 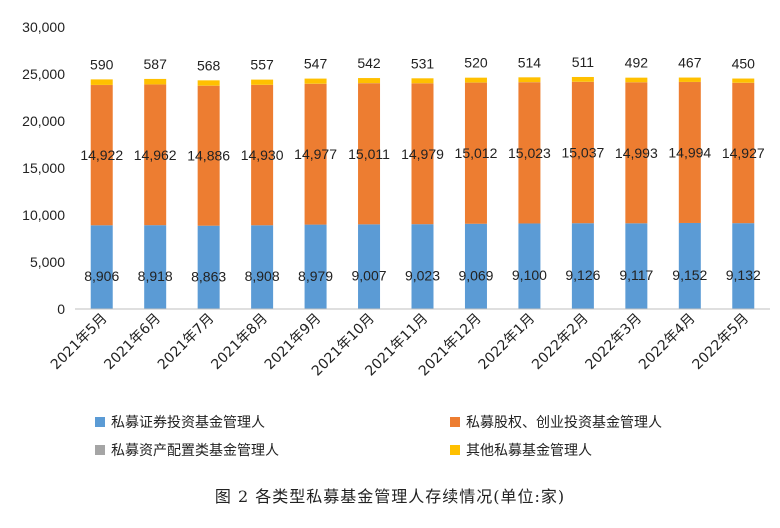 What do you see at coordinates (720, 342) in the screenshot?
I see `x-tick-label: 2022年5月` at bounding box center [720, 342].